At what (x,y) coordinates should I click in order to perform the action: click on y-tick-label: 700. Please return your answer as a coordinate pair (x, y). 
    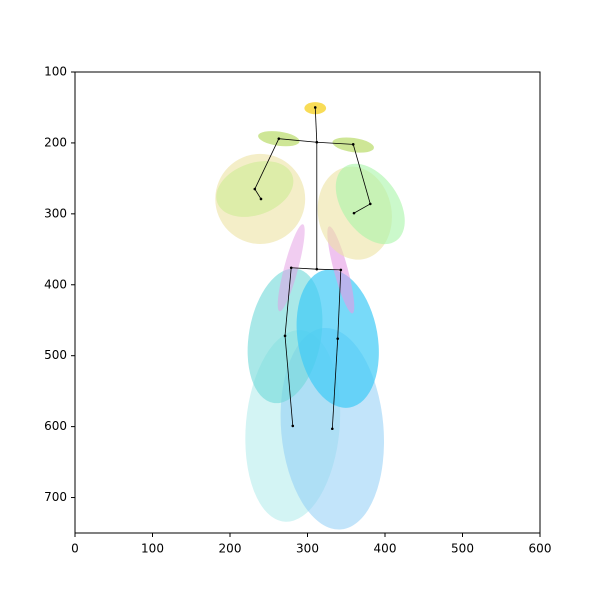
    Looking at the image, I should click on (55, 497).